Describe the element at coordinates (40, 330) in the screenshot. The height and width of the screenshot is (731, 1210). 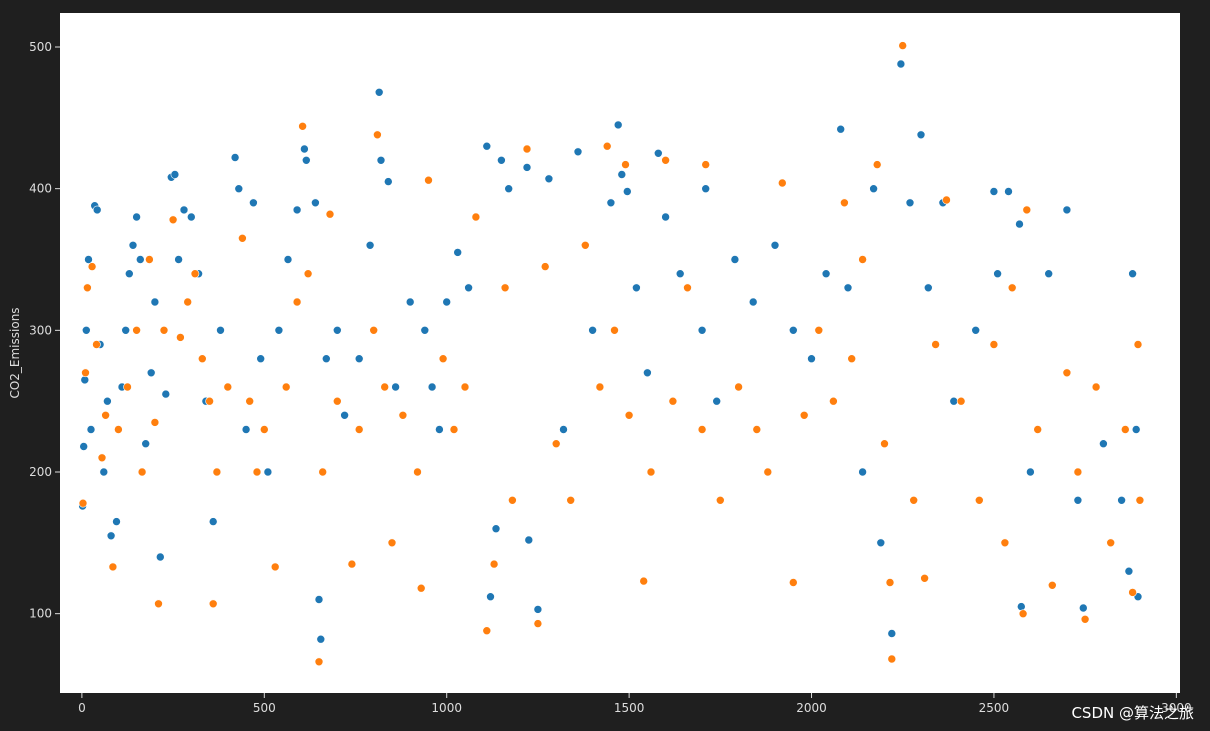
I see `y-tick-label: 300` at that location.